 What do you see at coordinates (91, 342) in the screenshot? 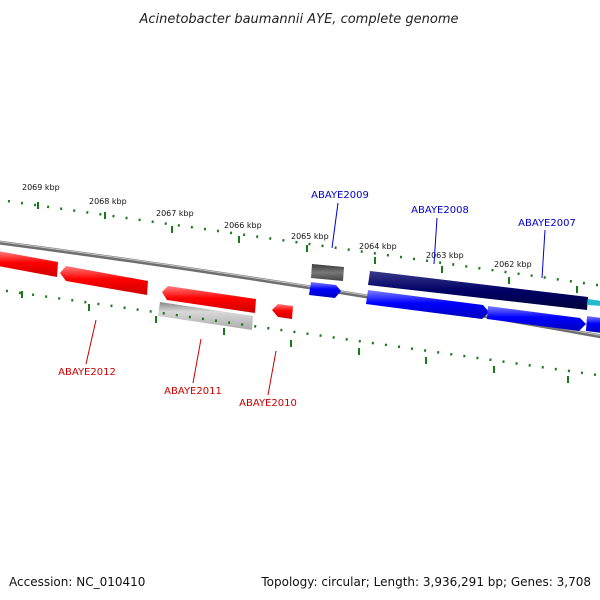
I see `leader-ABAYE2012` at bounding box center [91, 342].